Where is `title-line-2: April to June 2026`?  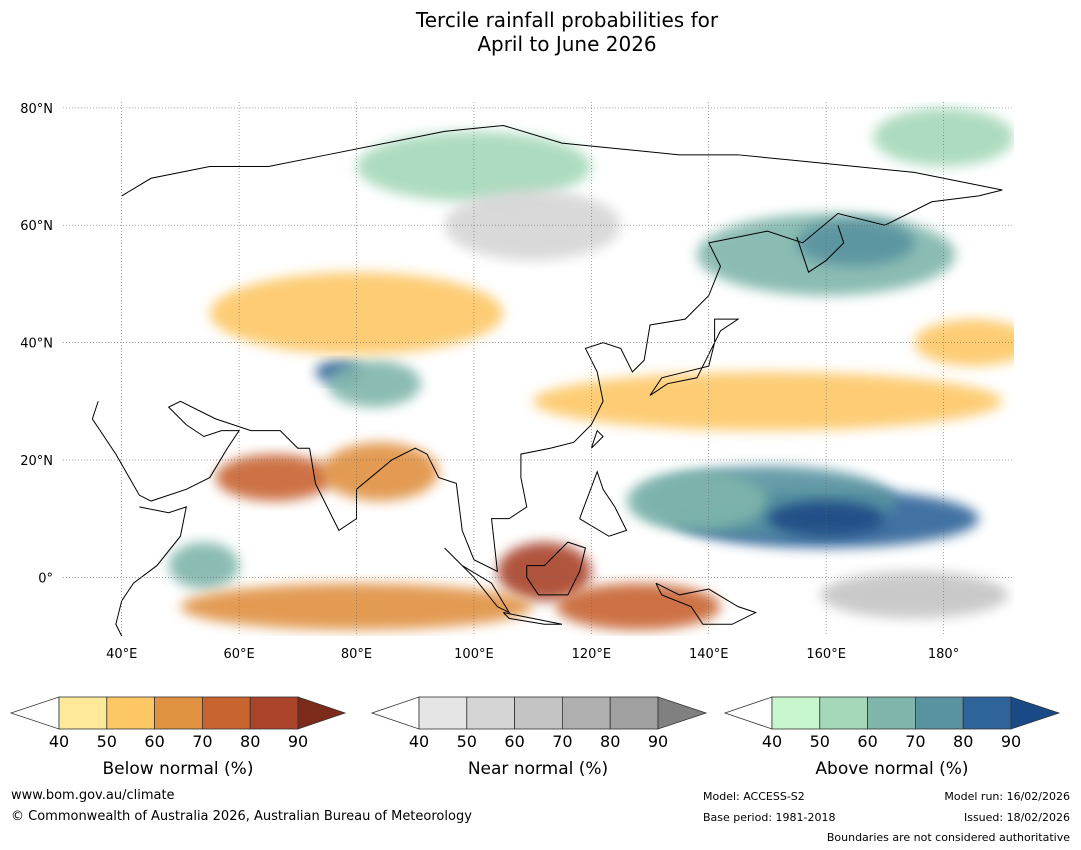
title-line-2: April to June 2026 is located at coordinates (567, 44).